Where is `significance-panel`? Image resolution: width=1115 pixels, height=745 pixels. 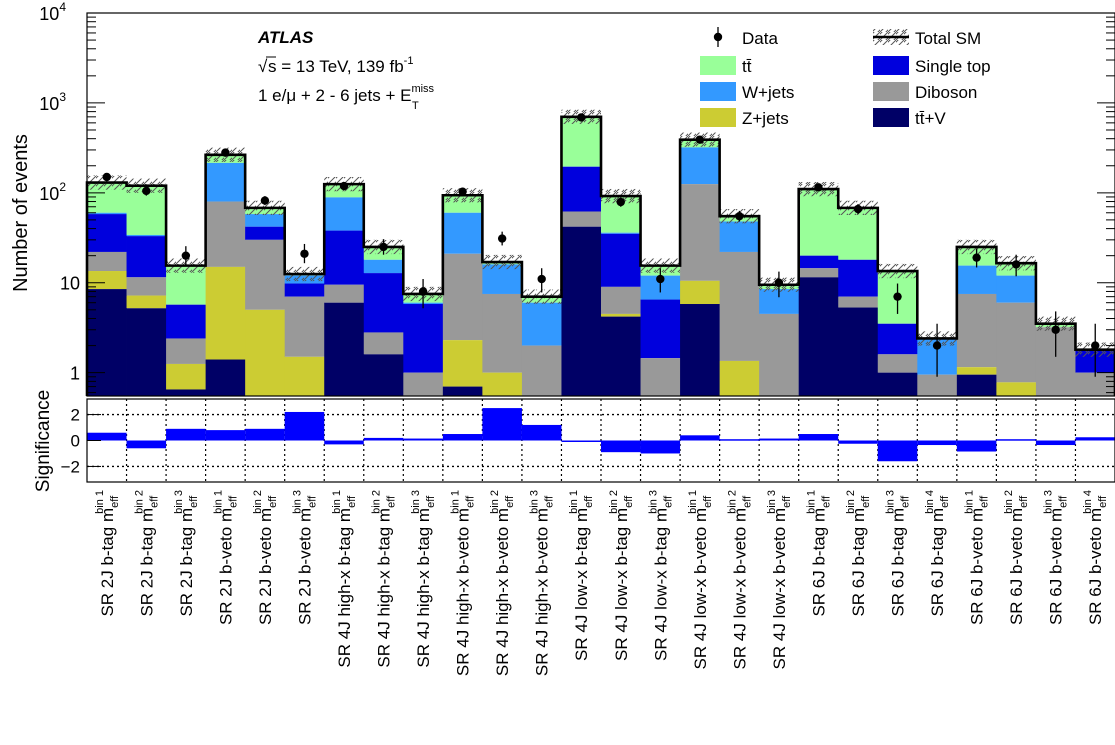 significance-panel is located at coordinates (601, 440).